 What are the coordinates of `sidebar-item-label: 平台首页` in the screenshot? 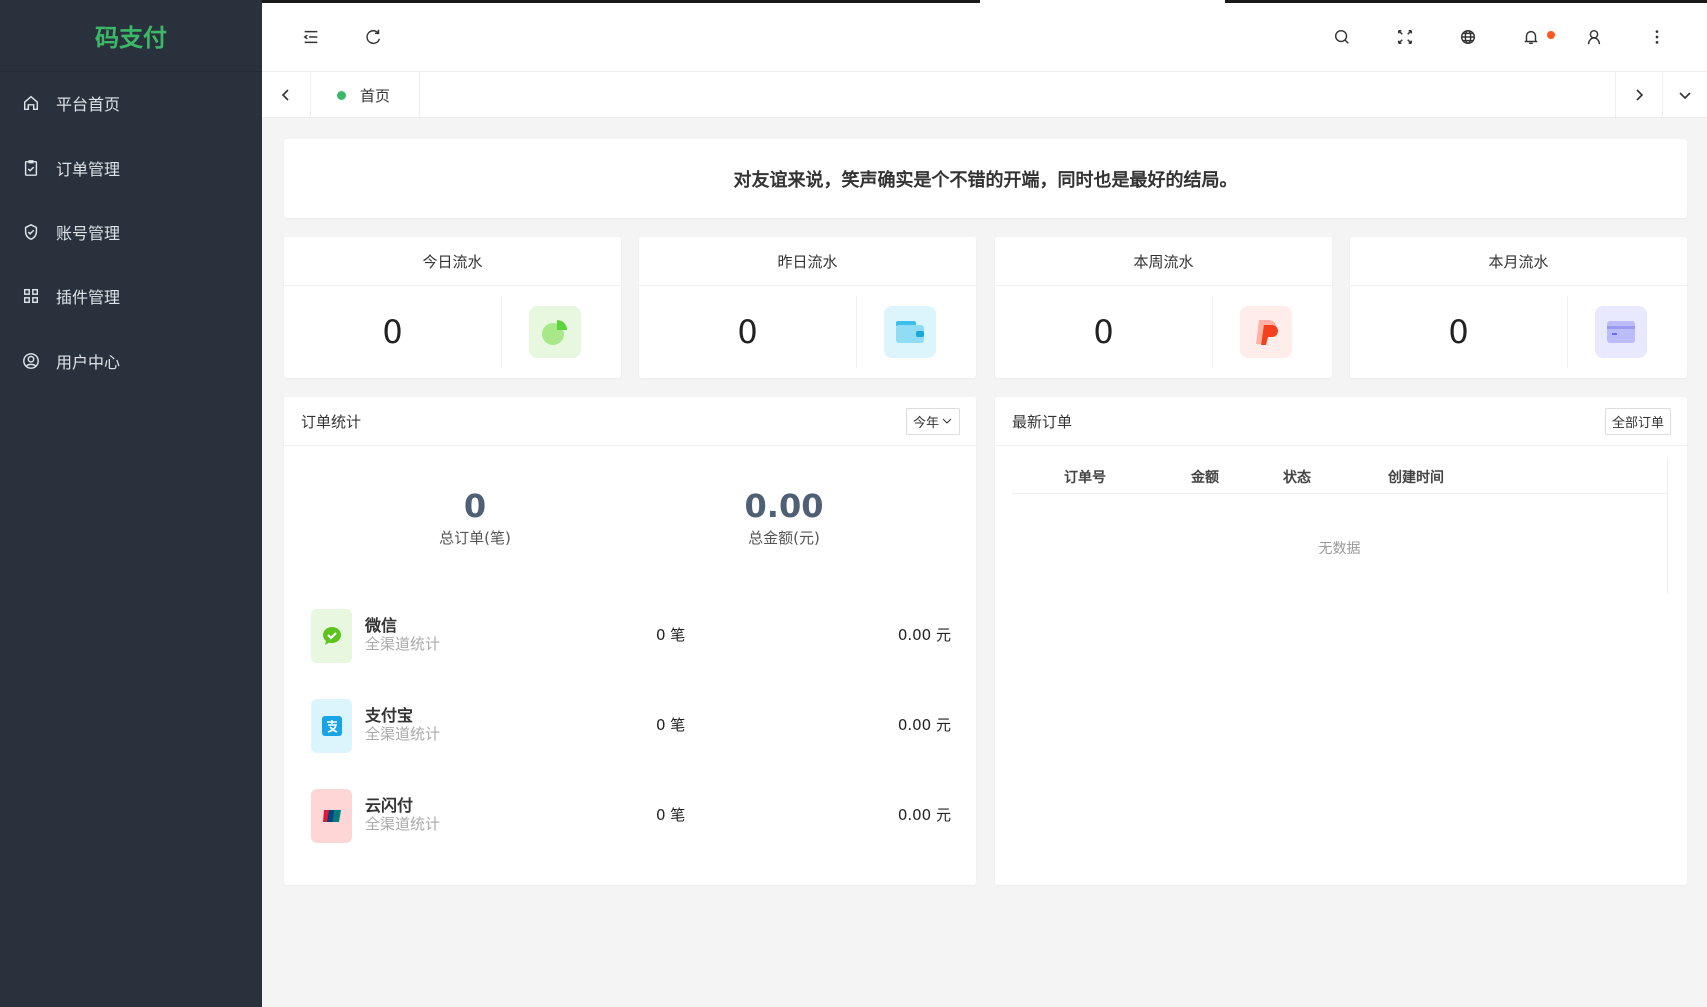 It's located at (88, 104).